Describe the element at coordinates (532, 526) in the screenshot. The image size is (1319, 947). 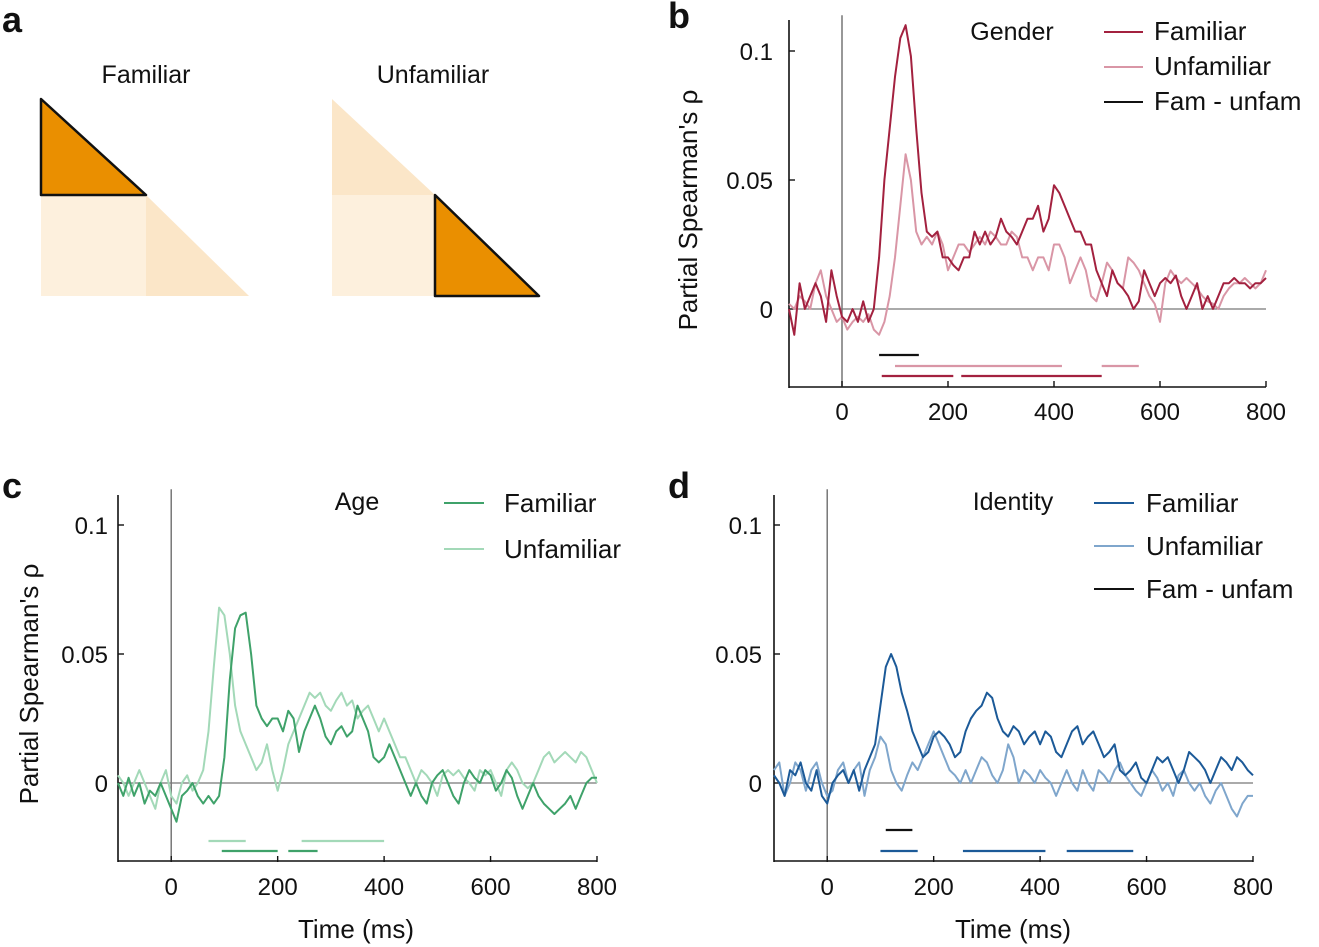
I see `legend: Familiar Unfamiliar` at that location.